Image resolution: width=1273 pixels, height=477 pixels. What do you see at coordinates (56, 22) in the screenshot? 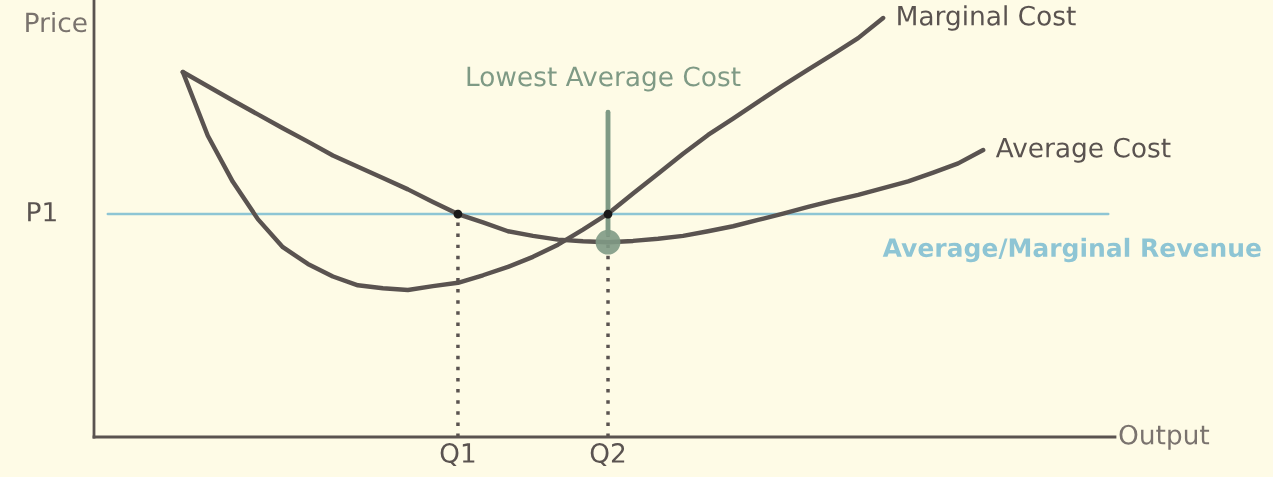
I see `y-axis-title: Price` at bounding box center [56, 22].